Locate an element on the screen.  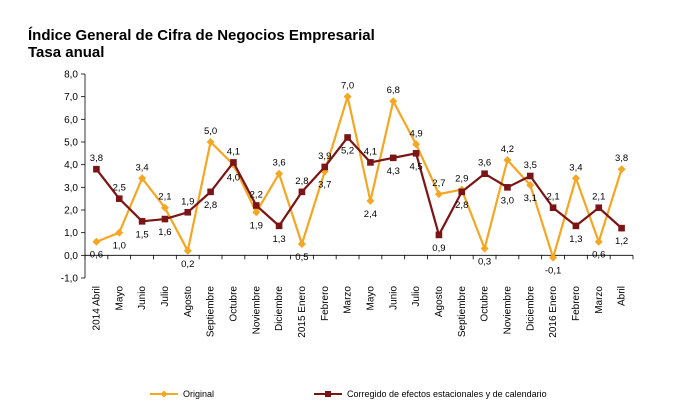
original-data-label: 0,2 is located at coordinates (187, 264).